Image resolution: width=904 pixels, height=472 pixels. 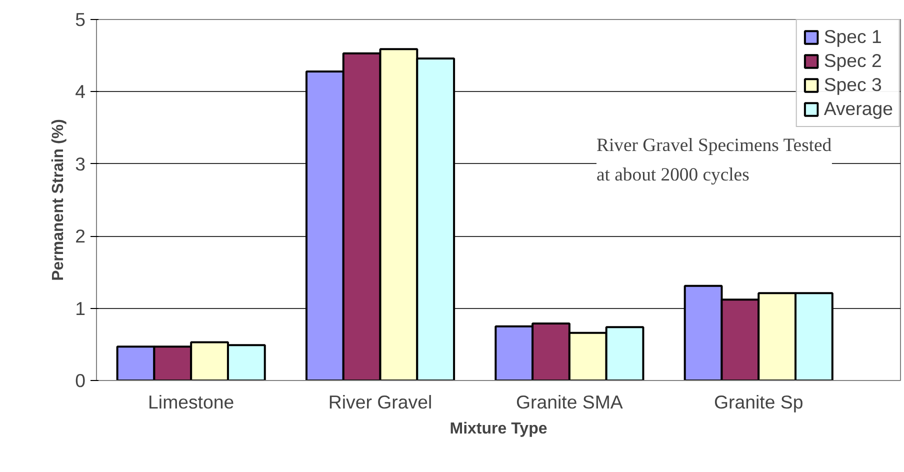 What do you see at coordinates (499, 429) in the screenshot?
I see `x-axis-title: Mixture Type` at bounding box center [499, 429].